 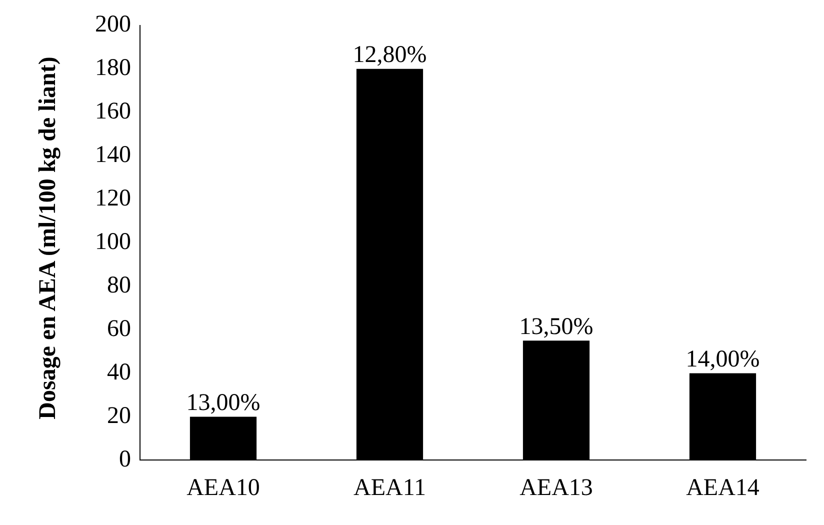 What do you see at coordinates (389, 55) in the screenshot?
I see `annotation: 12,80%` at bounding box center [389, 55].